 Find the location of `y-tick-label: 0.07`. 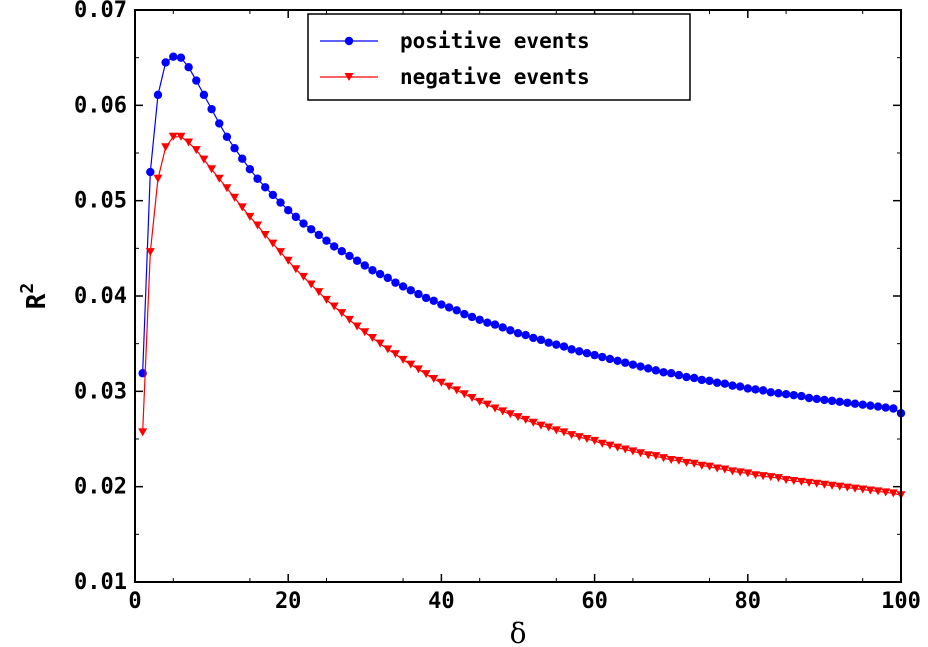

y-tick-label: 0.07 is located at coordinates (100, 11).